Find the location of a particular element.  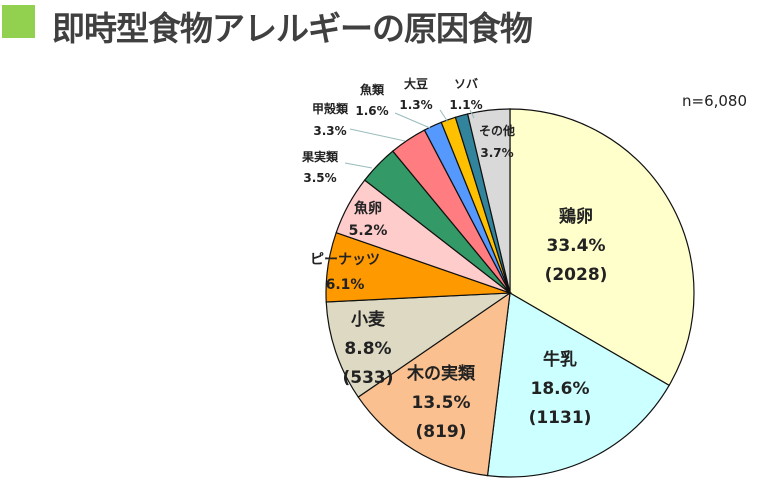

slice-pct-text: 6.1% is located at coordinates (345, 285).